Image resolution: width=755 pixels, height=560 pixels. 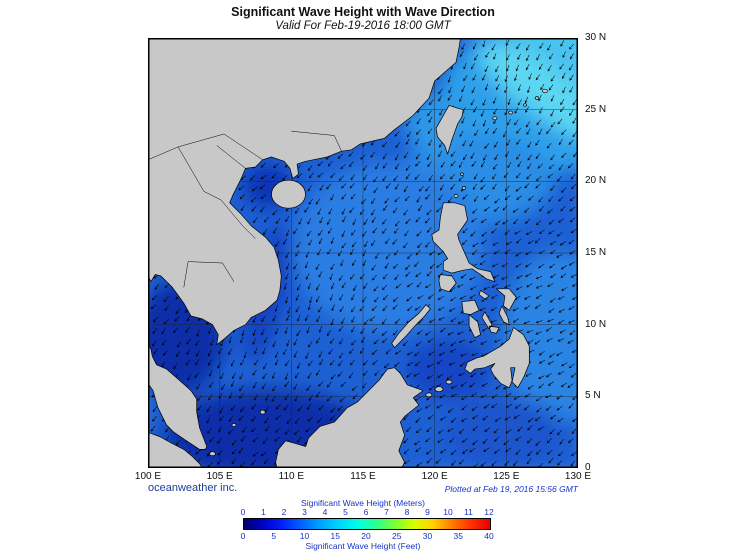 I want to click on meters-tick: 3, so click(x=304, y=512).